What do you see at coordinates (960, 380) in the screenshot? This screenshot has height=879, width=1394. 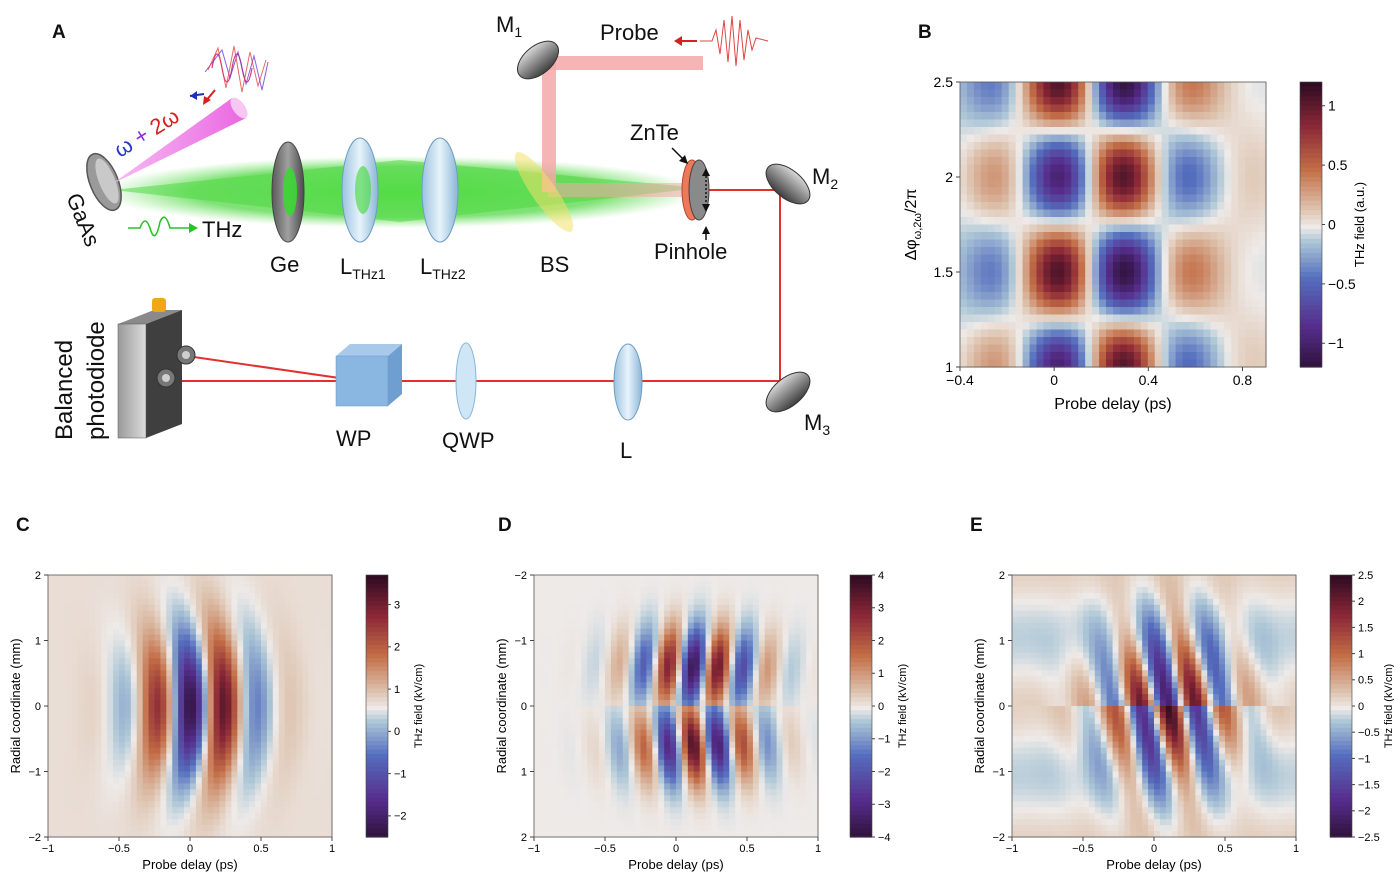 I see `x-tick-label: −0.4` at bounding box center [960, 380].